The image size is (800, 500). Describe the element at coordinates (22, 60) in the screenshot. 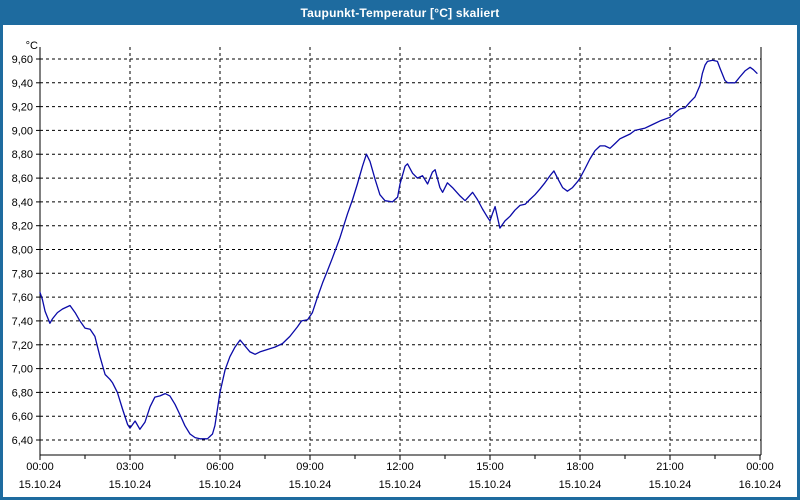

I see `svg-text: 9,60` at that location.